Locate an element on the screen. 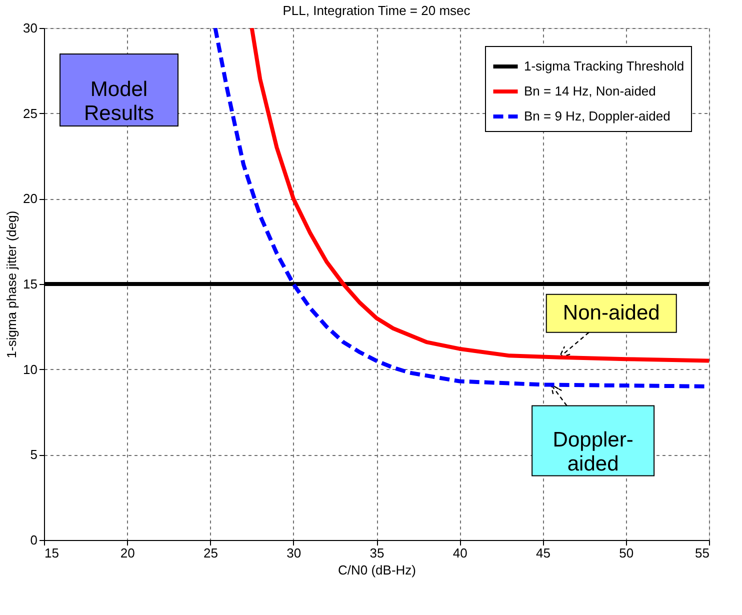 This screenshot has width=742, height=615. y-axis-title: 1-sigma phase jitter (deg) is located at coordinates (12, 284).